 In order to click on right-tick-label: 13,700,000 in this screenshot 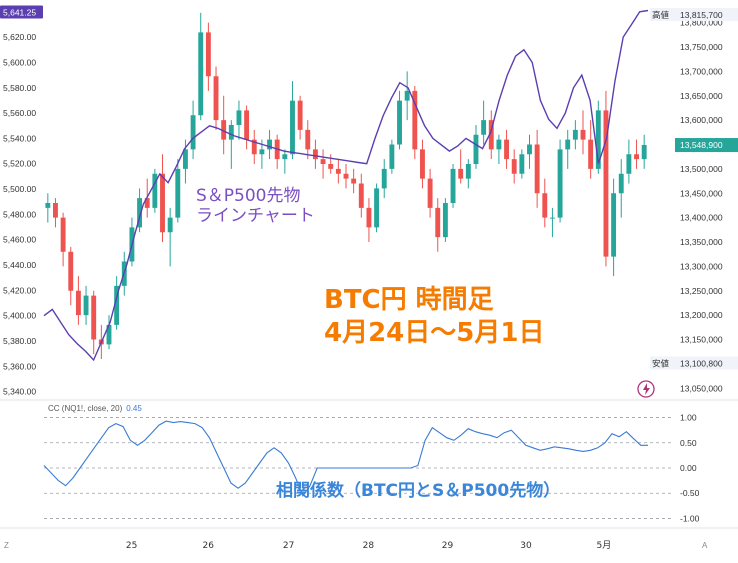, I will do `click(701, 71)`.